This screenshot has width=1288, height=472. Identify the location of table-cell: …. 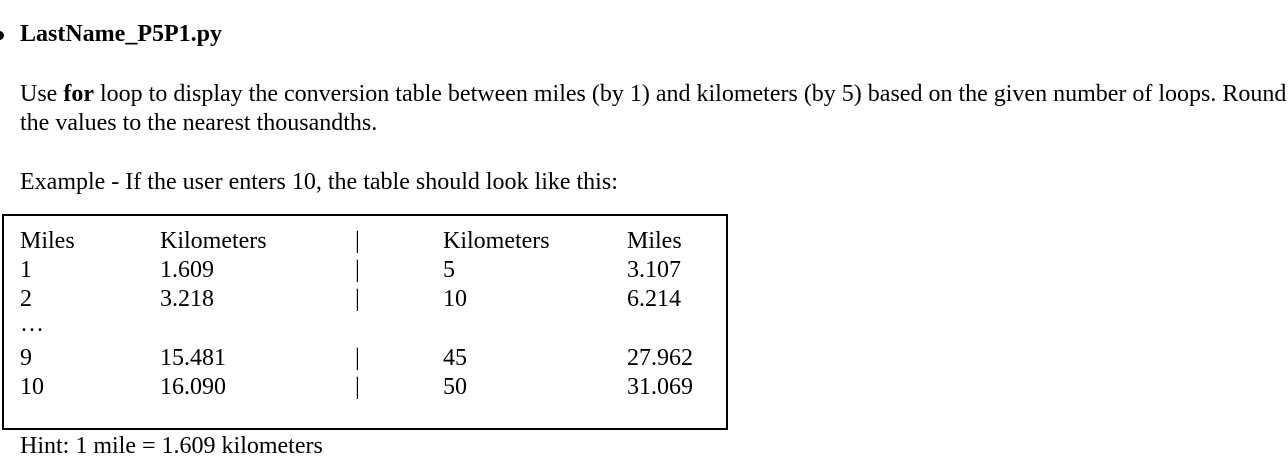
(32, 324).